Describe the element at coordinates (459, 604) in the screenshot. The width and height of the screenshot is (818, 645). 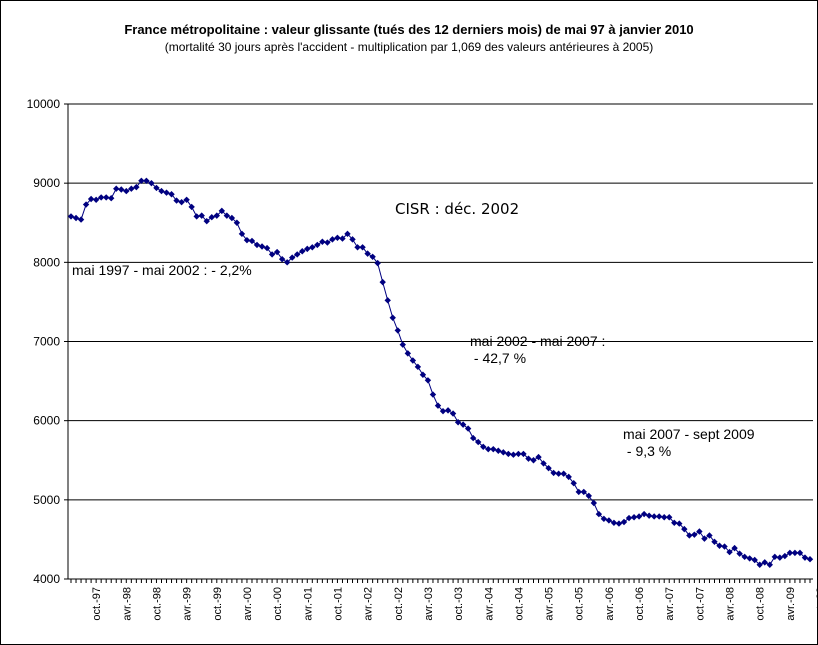
I see `x-tick-label: oct.-03` at that location.